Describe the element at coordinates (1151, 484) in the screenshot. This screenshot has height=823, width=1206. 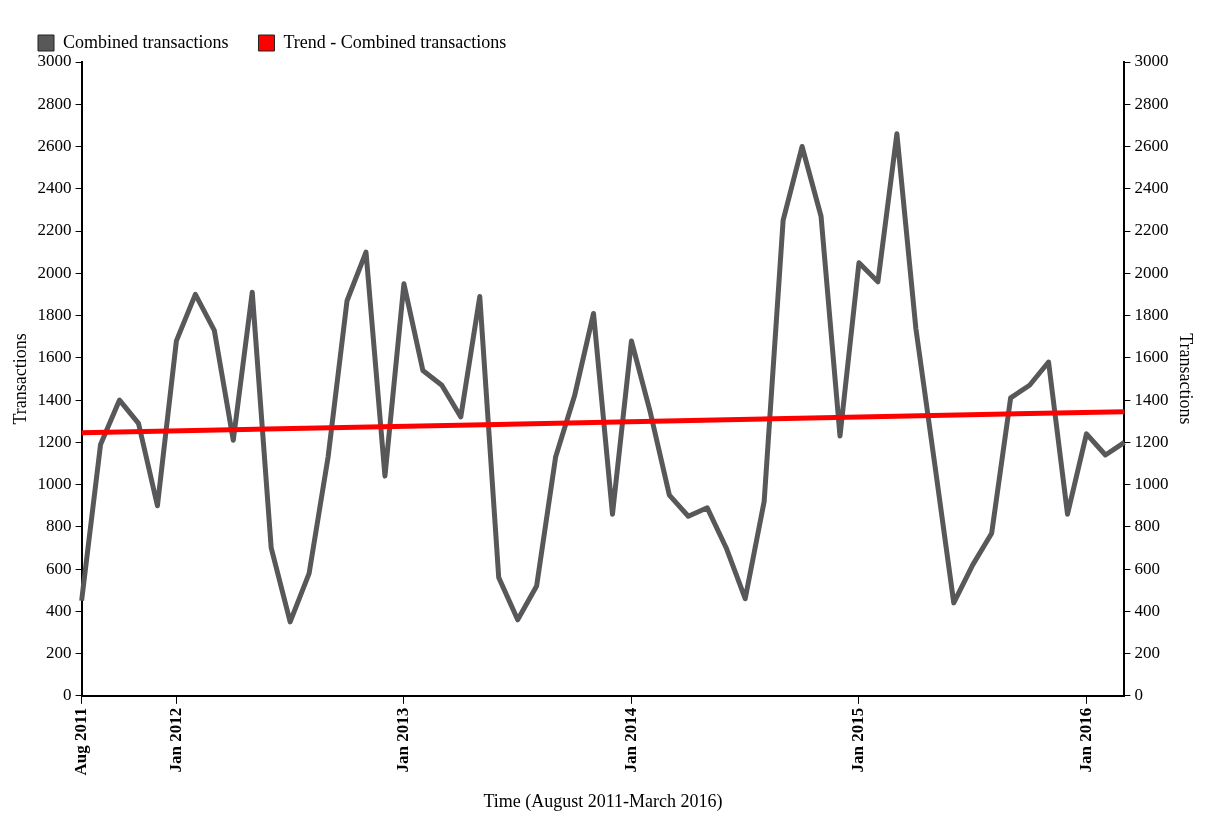
I see `y2-tick-label: 1000` at that location.